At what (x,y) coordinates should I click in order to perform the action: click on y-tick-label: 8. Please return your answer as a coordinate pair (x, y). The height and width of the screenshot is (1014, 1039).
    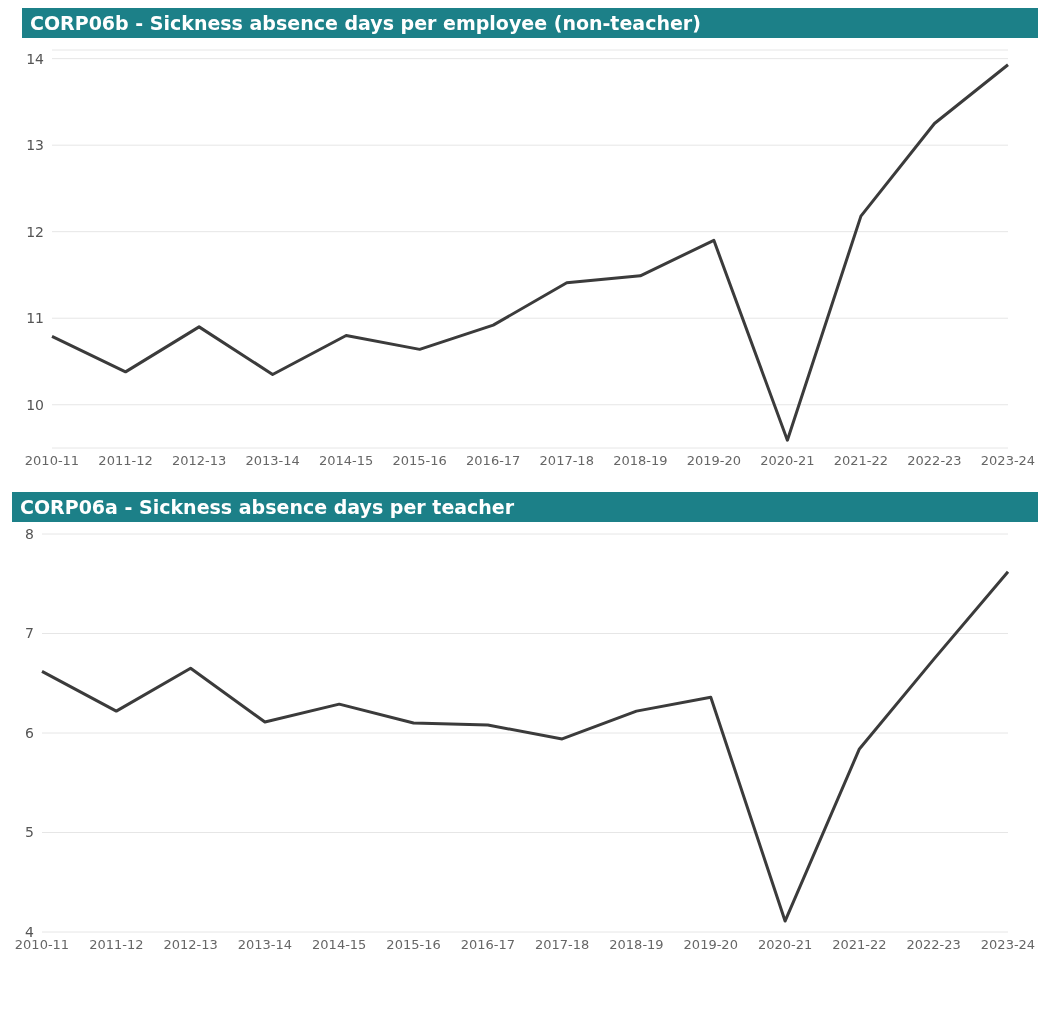
    Looking at the image, I should click on (29, 533).